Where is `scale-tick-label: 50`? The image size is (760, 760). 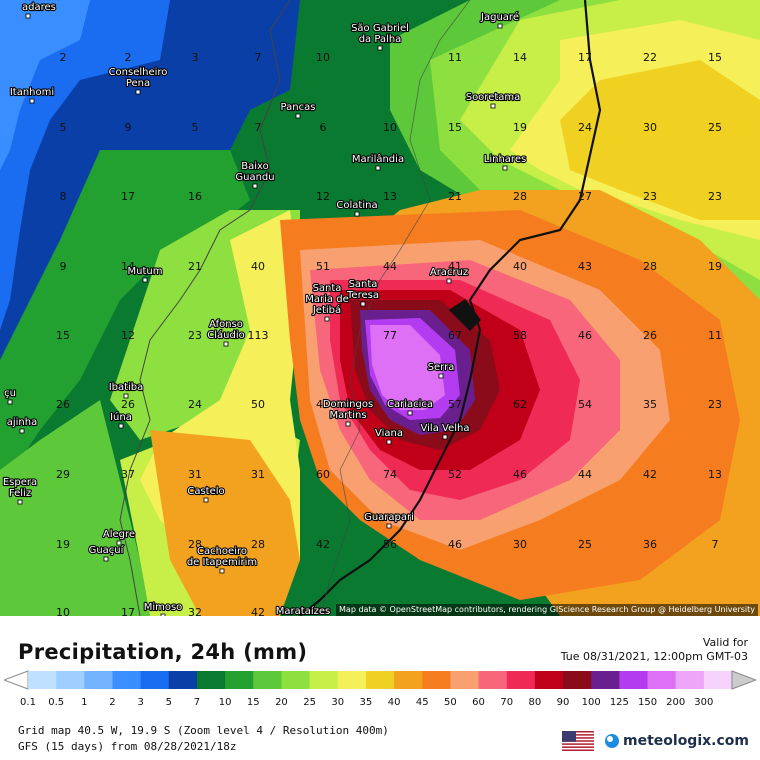 scale-tick-label: 50 is located at coordinates (450, 702).